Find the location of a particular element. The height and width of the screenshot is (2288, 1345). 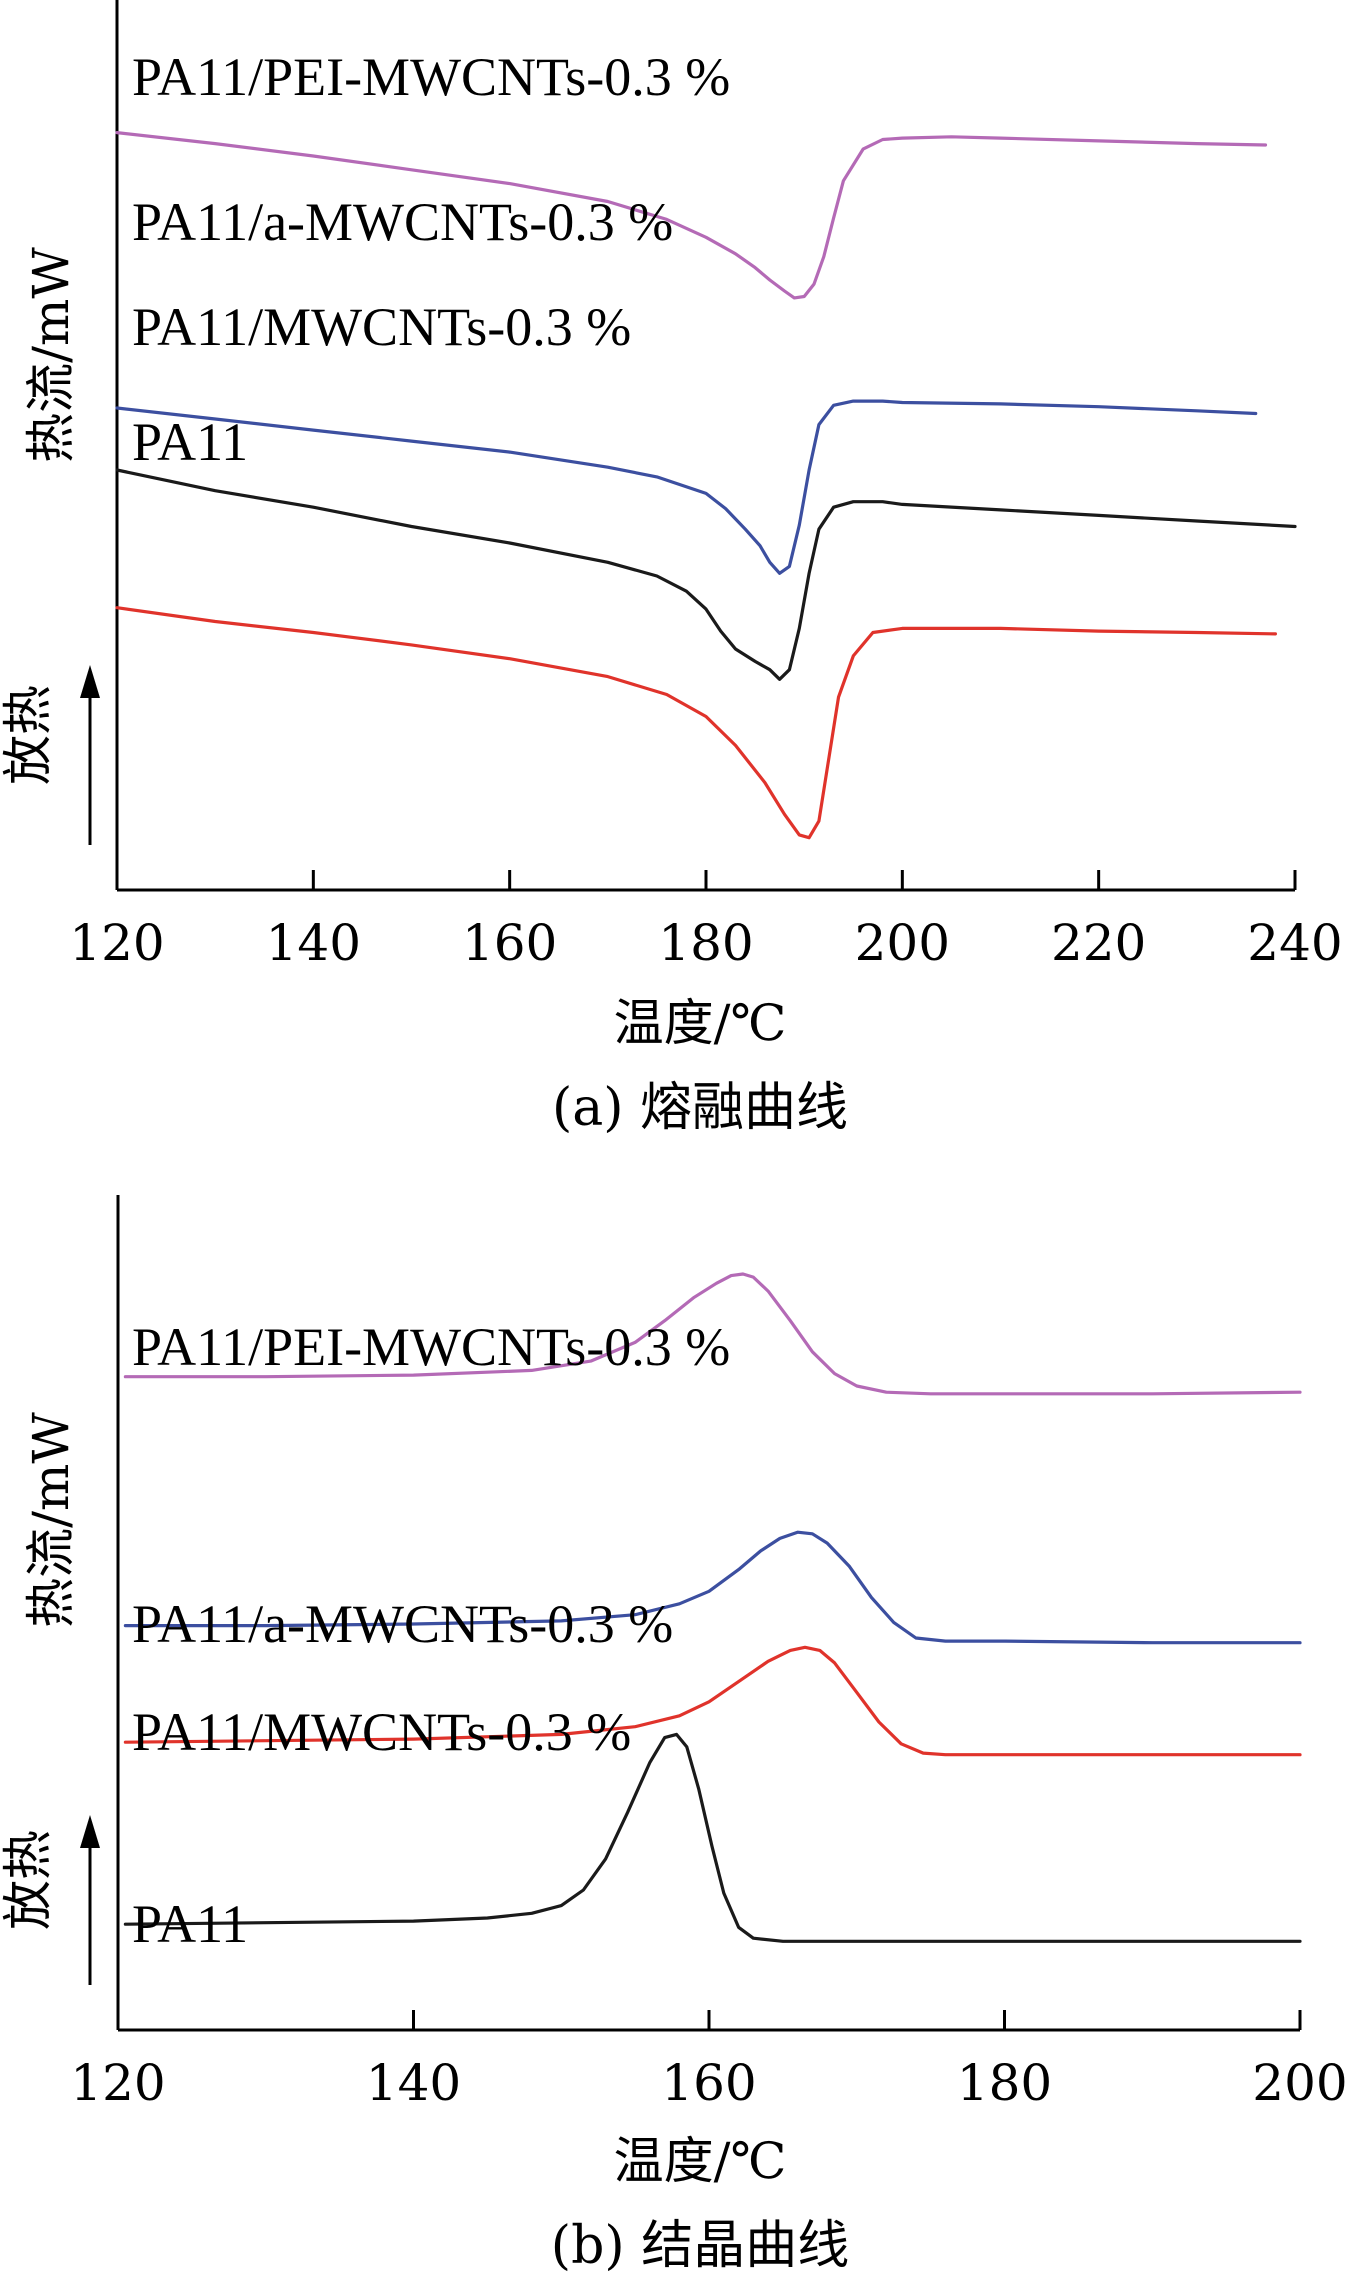

panel-a-x-tick-label: 160 is located at coordinates (509, 943).